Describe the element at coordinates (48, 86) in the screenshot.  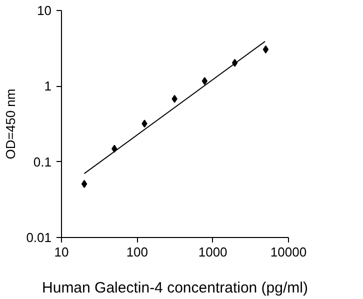
I see `y-tick-label: 1` at that location.